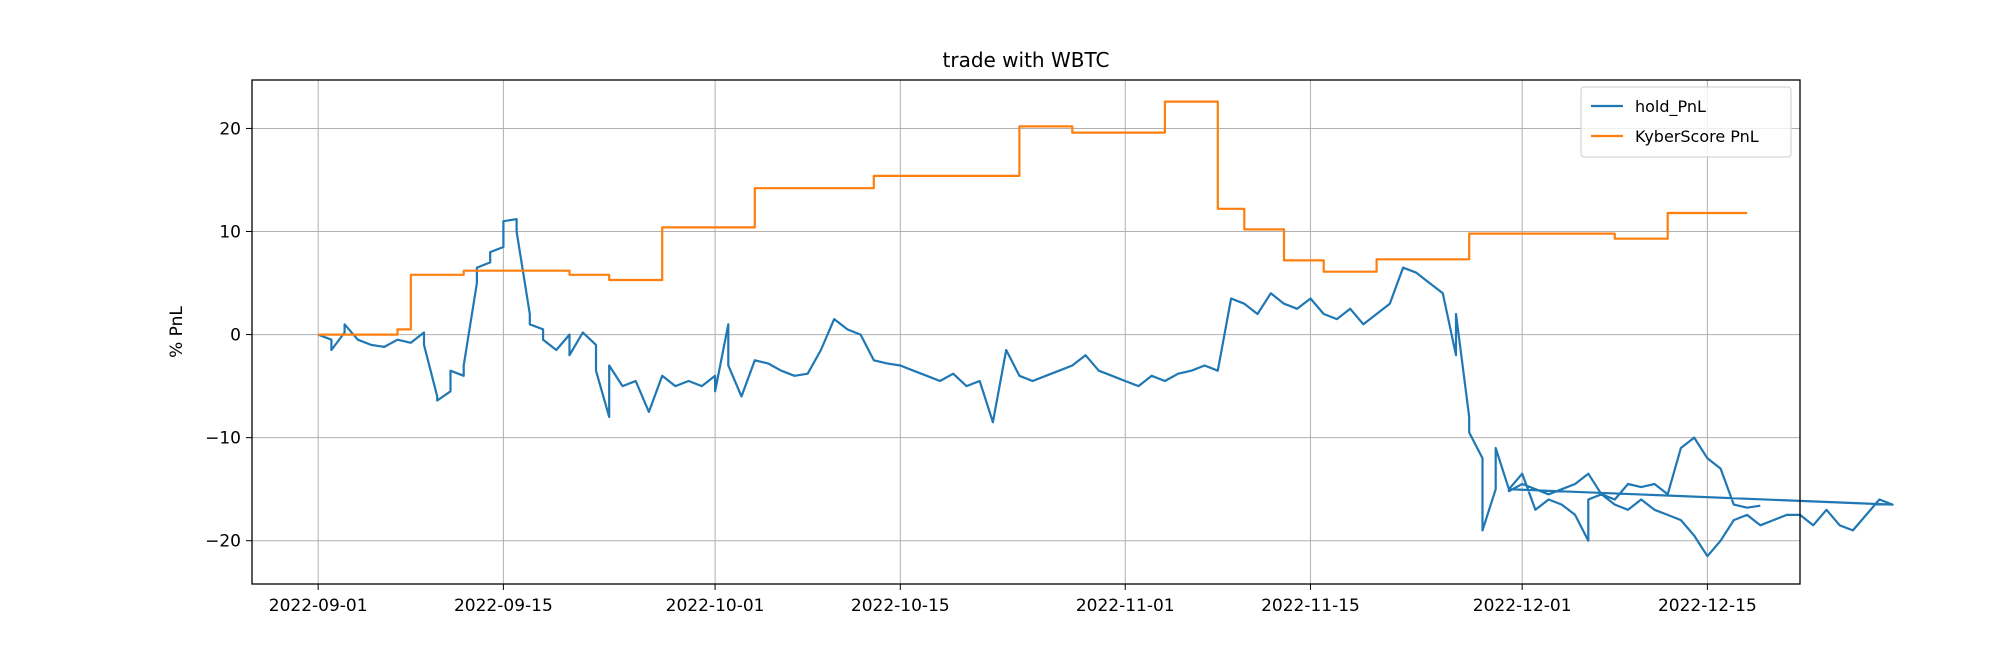  Describe the element at coordinates (1125, 606) in the screenshot. I see `x-tick-label: 2022-11-01` at that location.